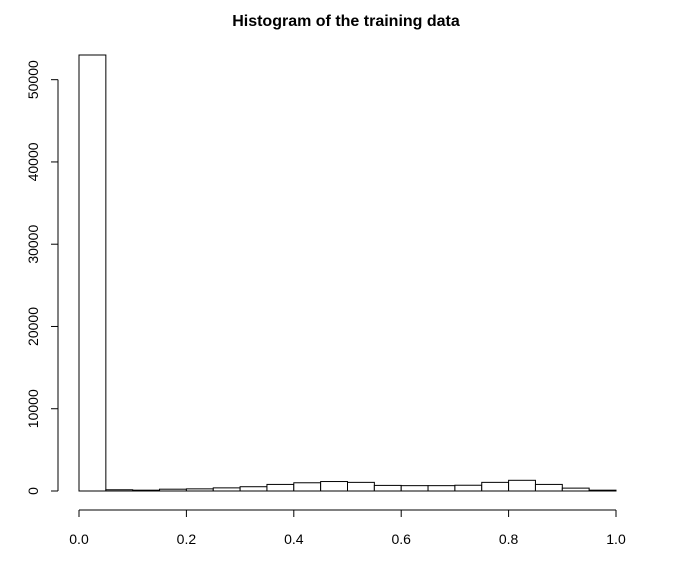 This screenshot has height=566, width=676. I want to click on y-tick-label: 40000, so click(33, 161).